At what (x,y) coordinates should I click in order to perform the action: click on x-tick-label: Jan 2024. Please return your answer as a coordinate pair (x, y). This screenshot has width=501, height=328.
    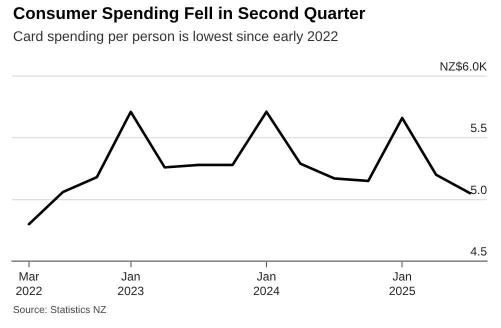
    Looking at the image, I should click on (266, 284).